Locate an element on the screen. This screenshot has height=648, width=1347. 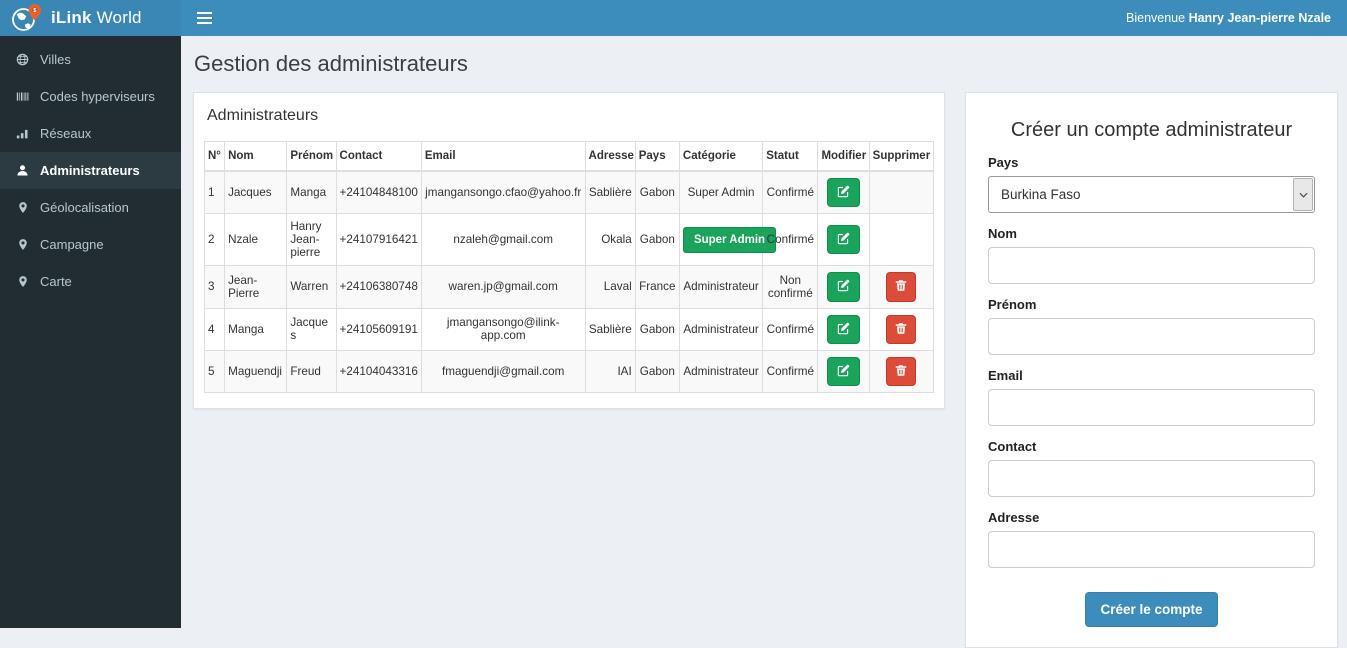
email-cell: waren.jp@gmail.com is located at coordinates (503, 287).